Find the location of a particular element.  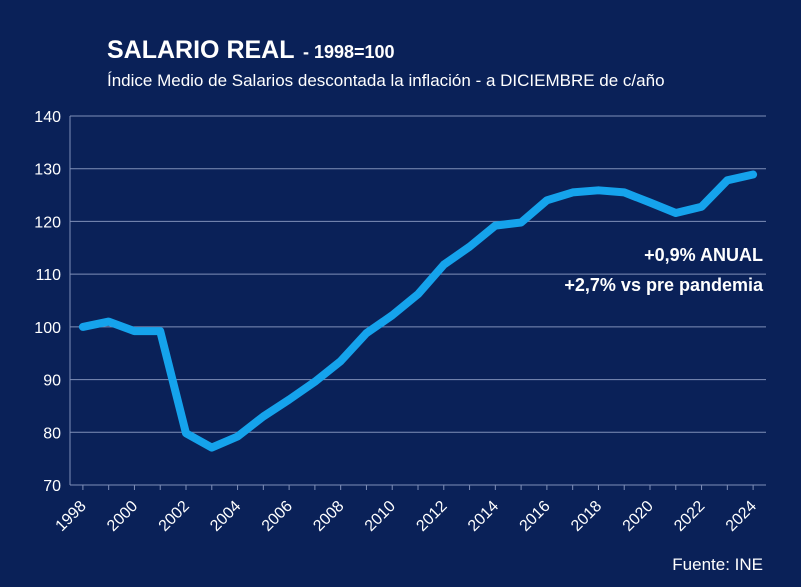

source-note: Fuente: INE is located at coordinates (717, 564).